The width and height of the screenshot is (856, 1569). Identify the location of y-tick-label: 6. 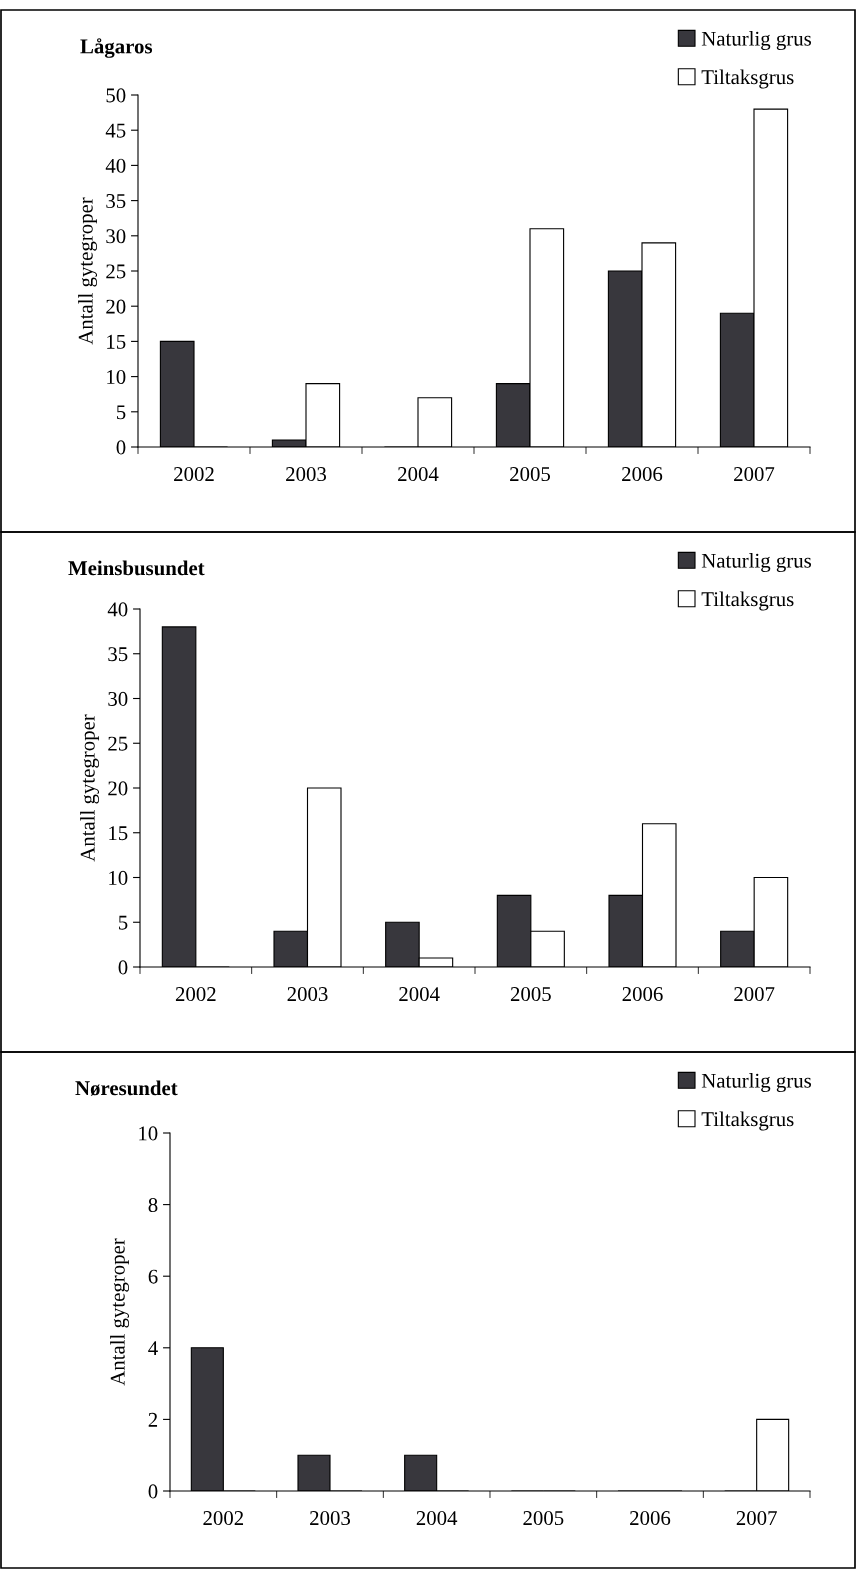
(153, 1276).